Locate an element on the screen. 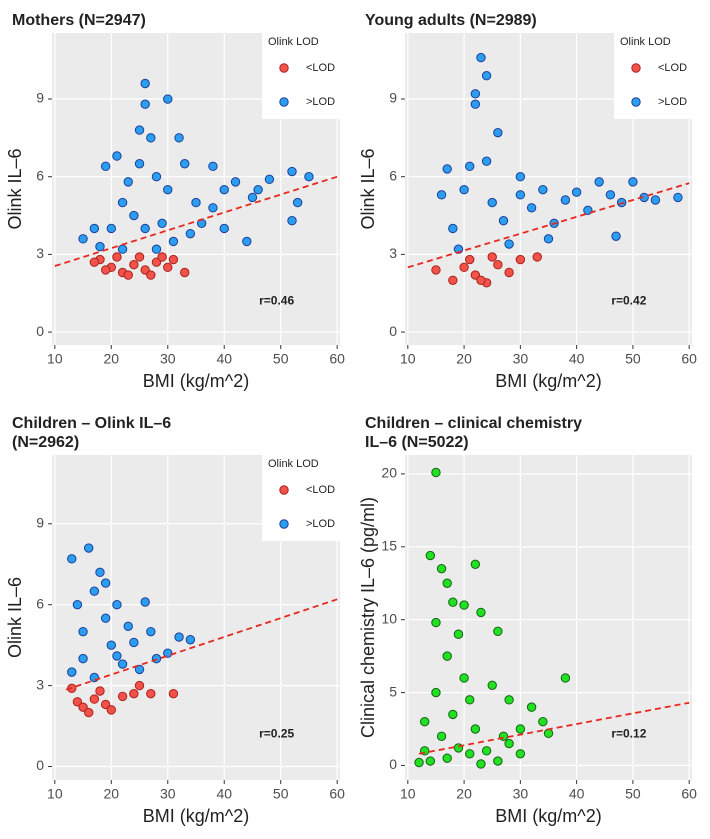 This screenshot has width=710, height=839. legend-marker is located at coordinates (284, 102).